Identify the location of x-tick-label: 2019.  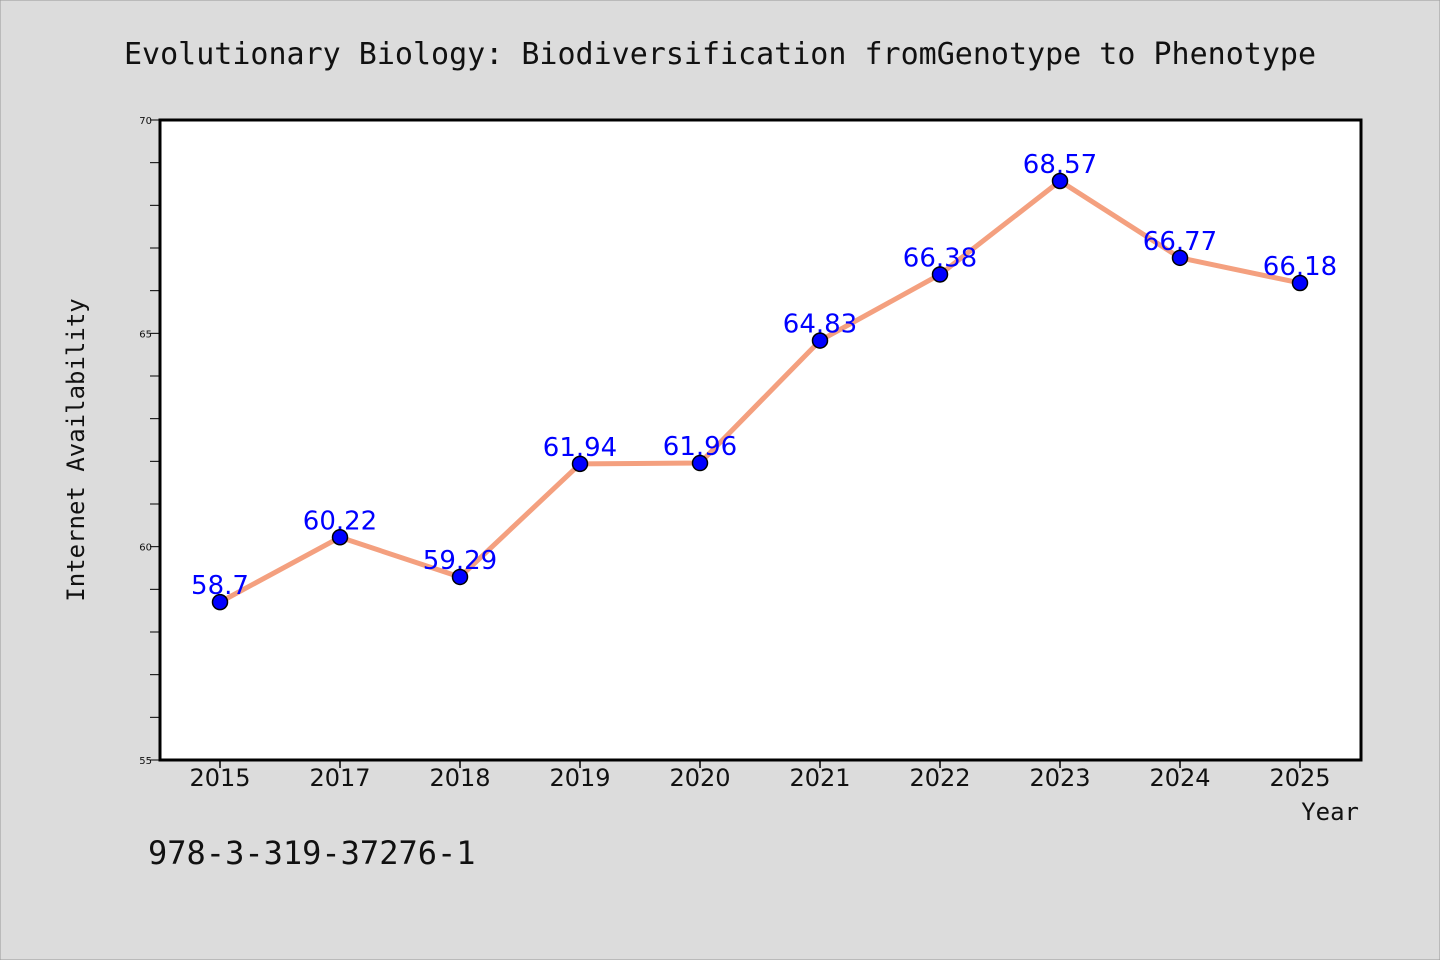
(579, 778).